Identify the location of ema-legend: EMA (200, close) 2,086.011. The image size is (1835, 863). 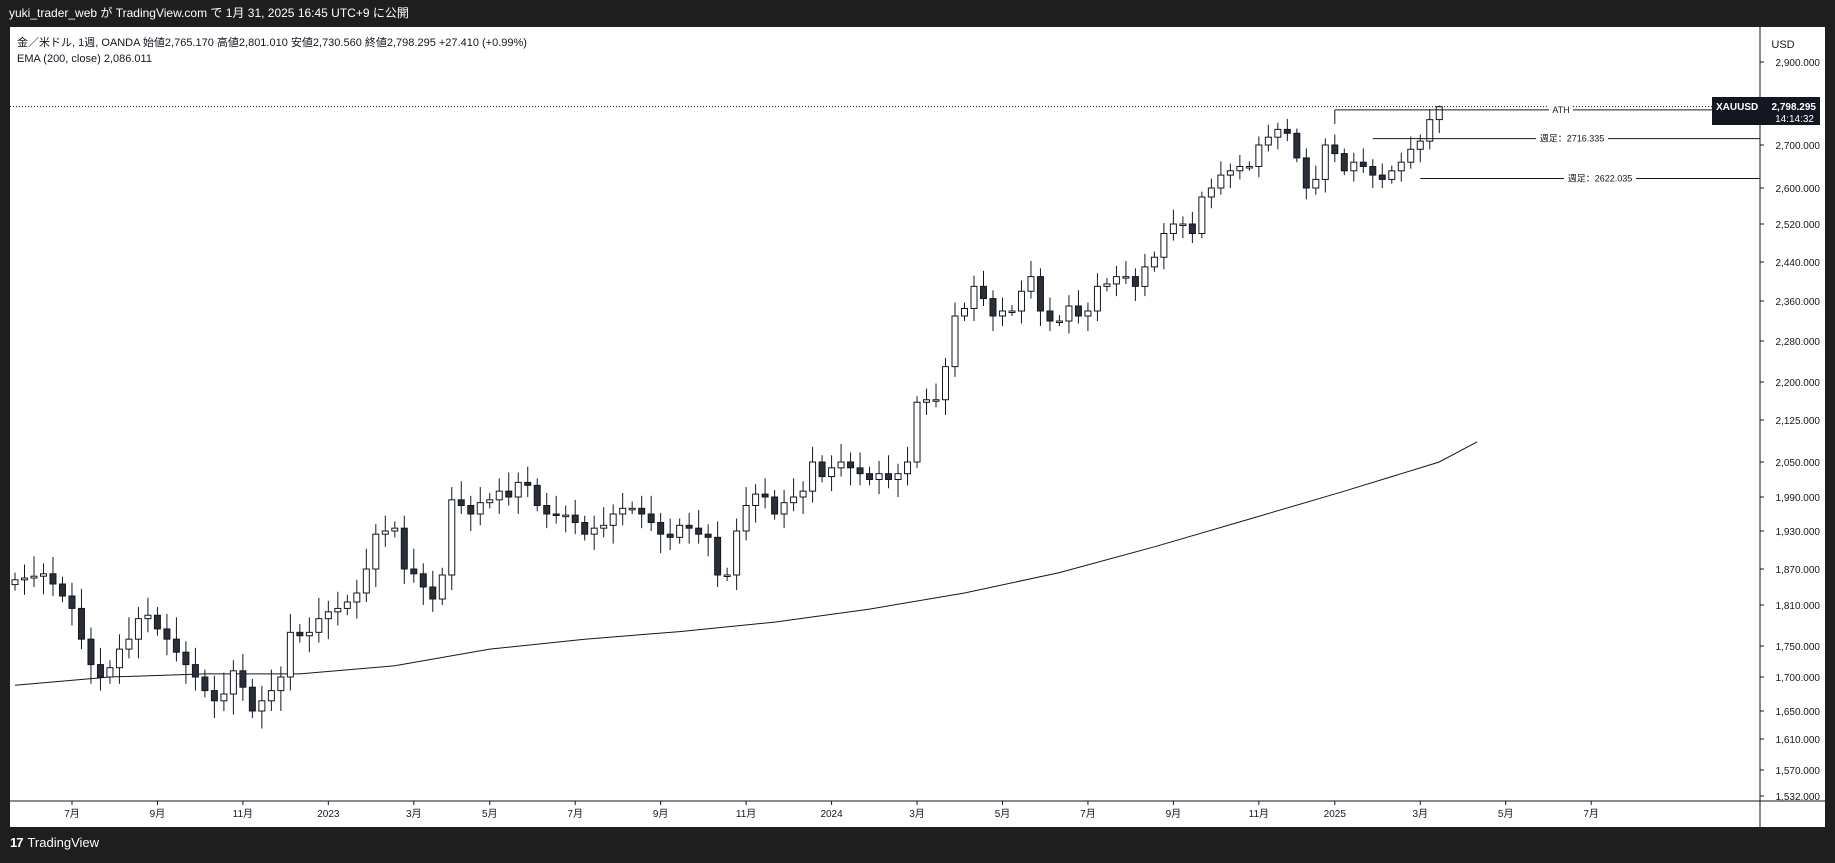
(84, 59).